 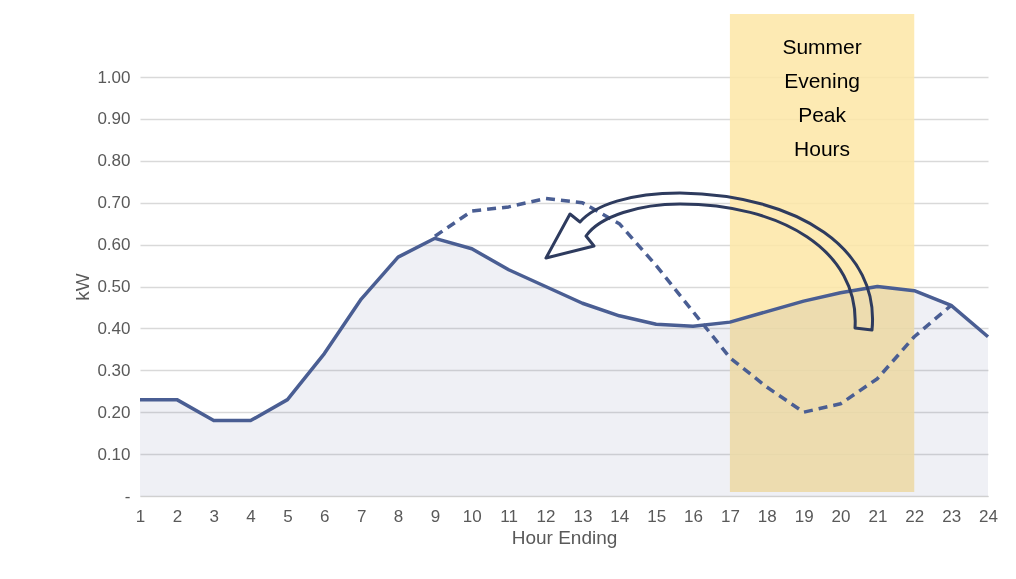 I want to click on x-tick-label: 6, so click(x=325, y=516).